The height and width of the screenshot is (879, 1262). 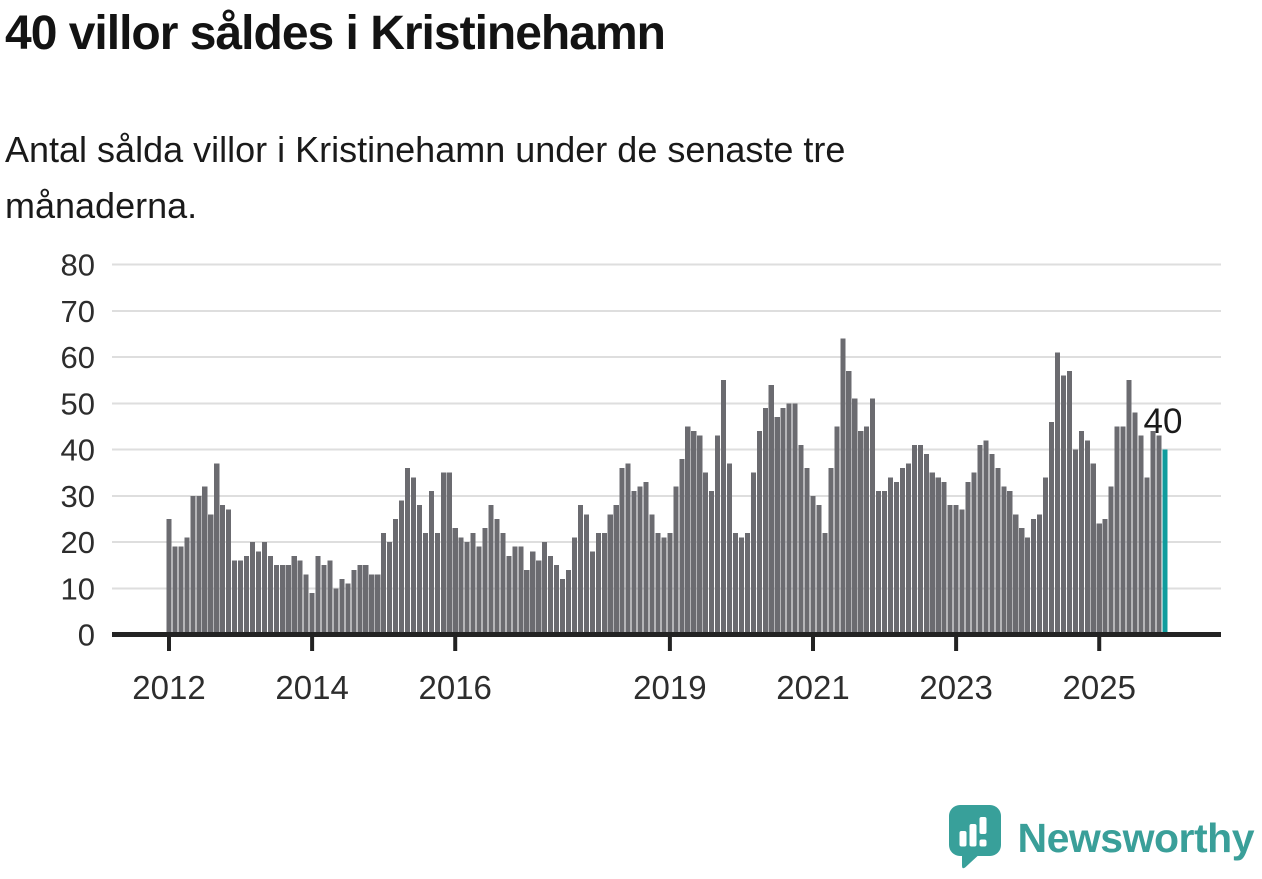 What do you see at coordinates (78, 403) in the screenshot?
I see `y-axis-label: 50` at bounding box center [78, 403].